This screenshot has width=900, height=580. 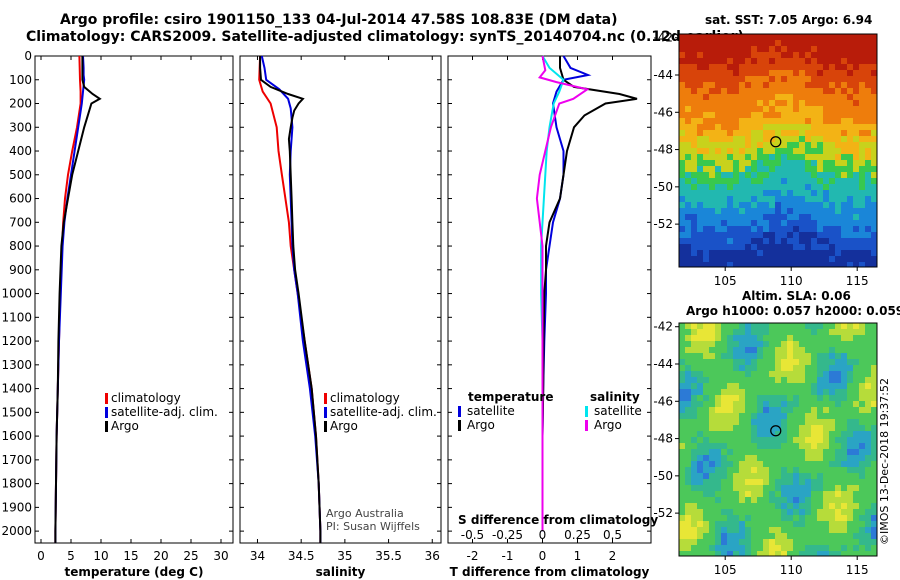 I want to click on y-tick-label: 900, so click(x=20, y=270).